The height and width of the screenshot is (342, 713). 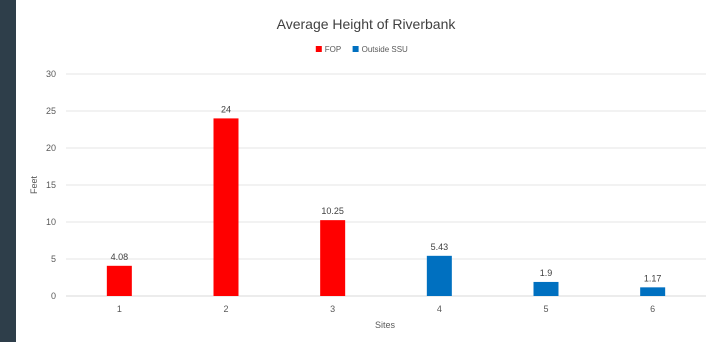 What do you see at coordinates (120, 257) in the screenshot?
I see `data-label: 4.08` at bounding box center [120, 257].